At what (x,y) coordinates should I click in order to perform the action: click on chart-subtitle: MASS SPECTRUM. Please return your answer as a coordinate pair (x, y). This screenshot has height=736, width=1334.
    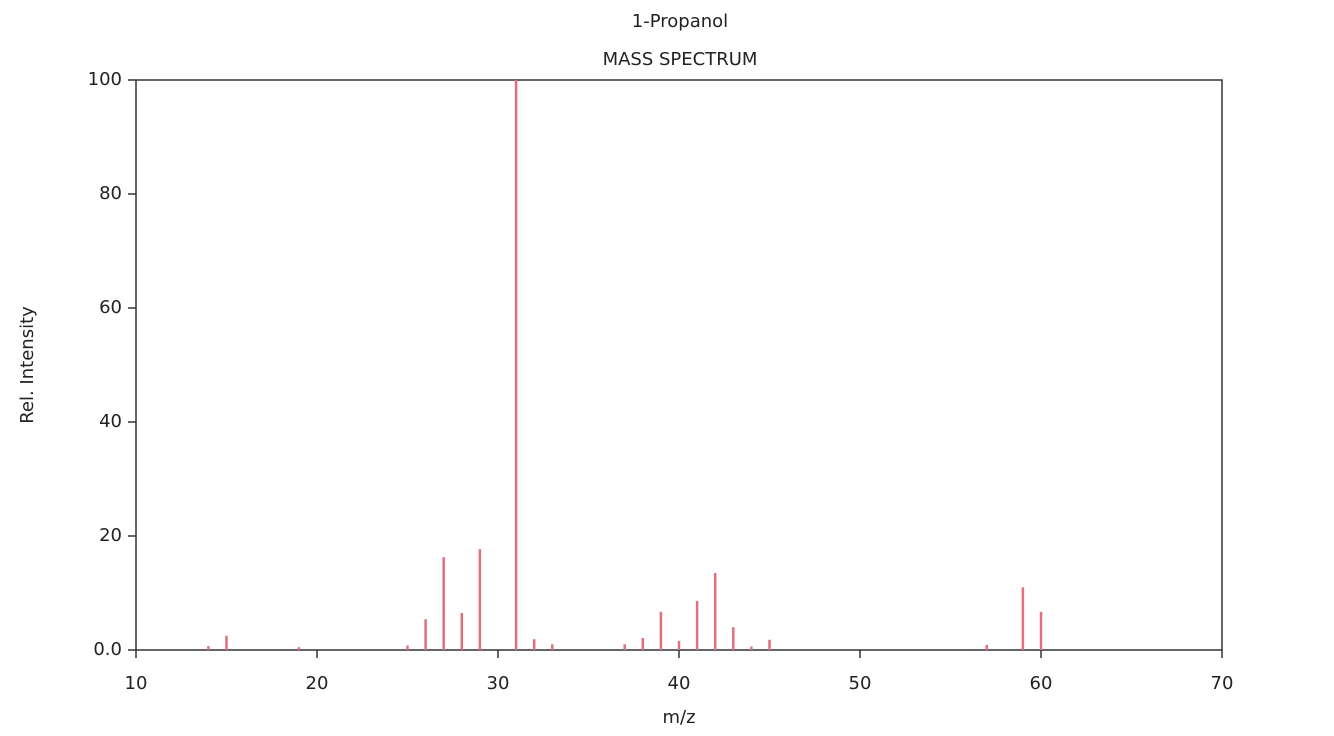
    Looking at the image, I should click on (680, 59).